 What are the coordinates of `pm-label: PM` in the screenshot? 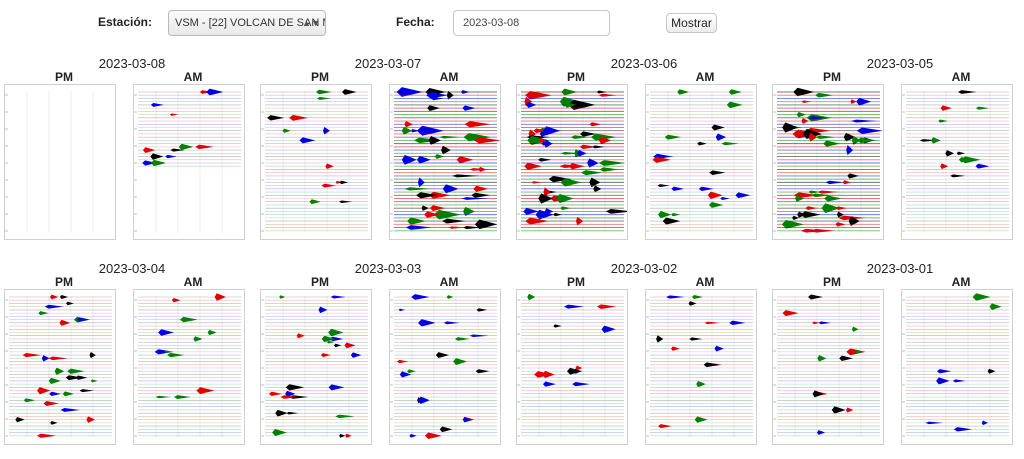 It's located at (320, 77).